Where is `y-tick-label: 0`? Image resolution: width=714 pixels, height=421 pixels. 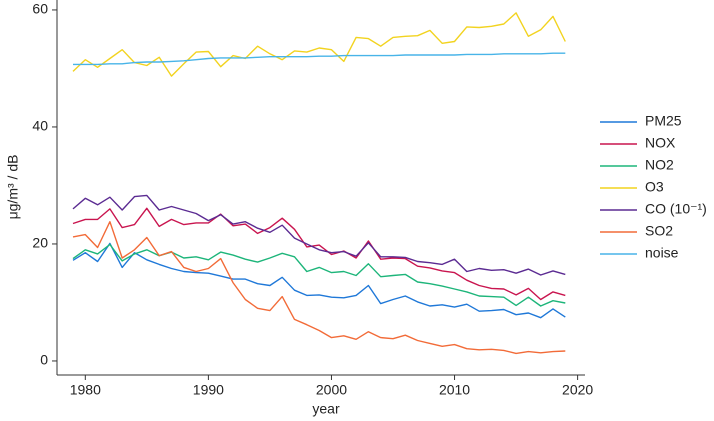
y-tick-label: 0 is located at coordinates (44, 360).